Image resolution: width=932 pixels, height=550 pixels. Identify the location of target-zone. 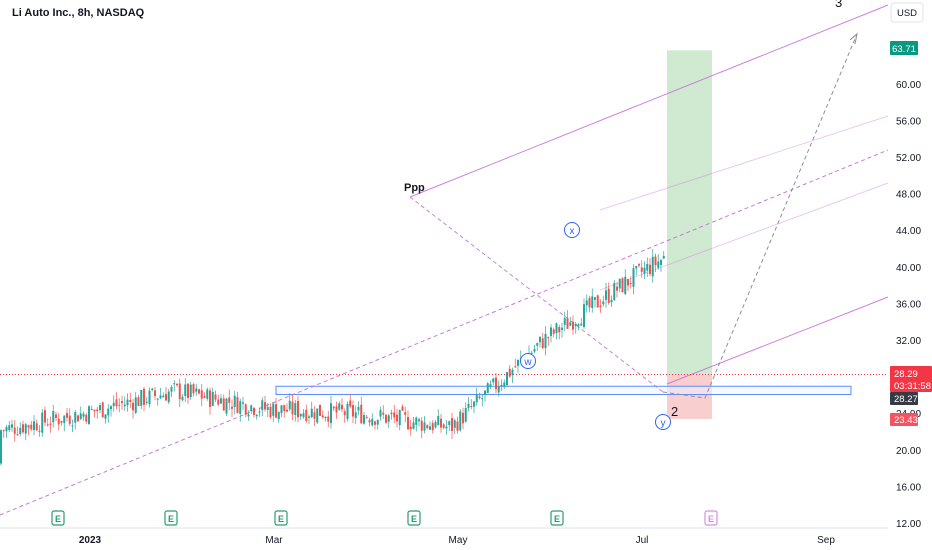
(689, 212).